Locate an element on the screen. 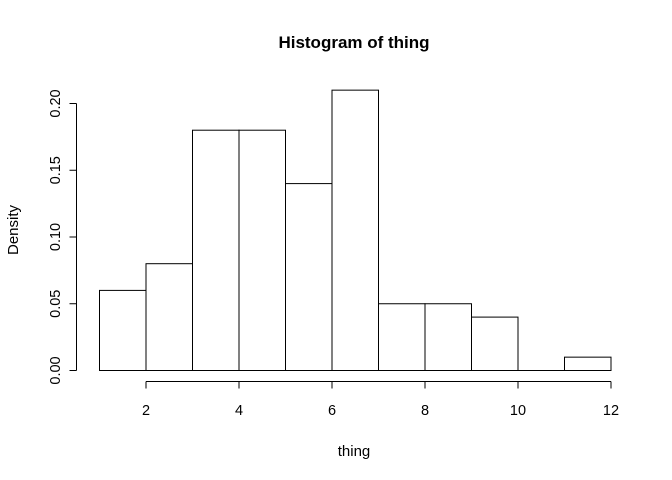 Image resolution: width=672 pixels, height=480 pixels. y-axis: 0.00 0.05 0.10 0.15 0.20 is located at coordinates (62, 237).